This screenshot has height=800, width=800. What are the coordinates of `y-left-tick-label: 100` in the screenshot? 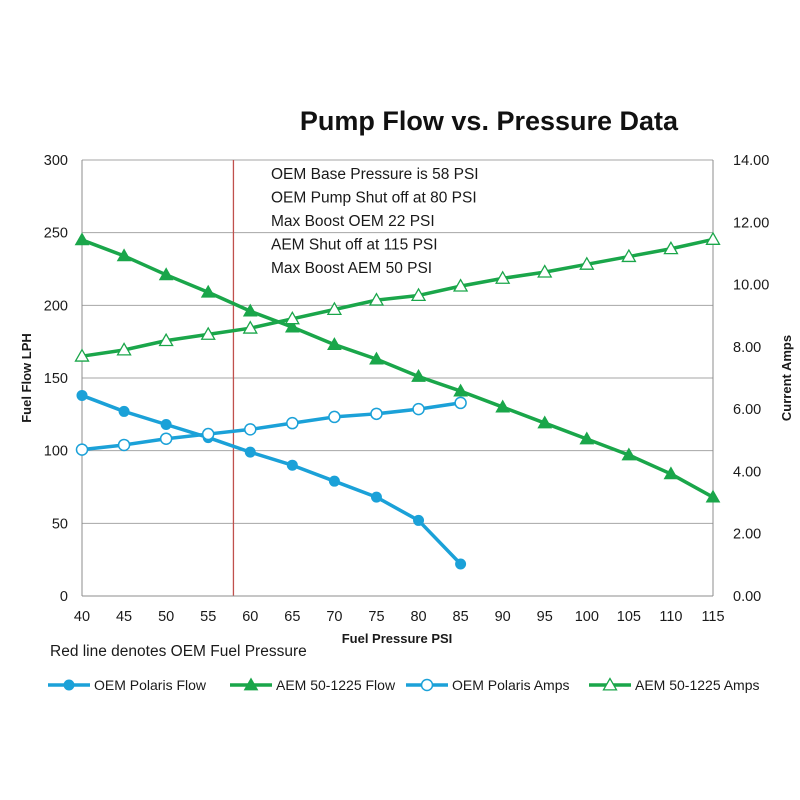 It's located at (56, 452).